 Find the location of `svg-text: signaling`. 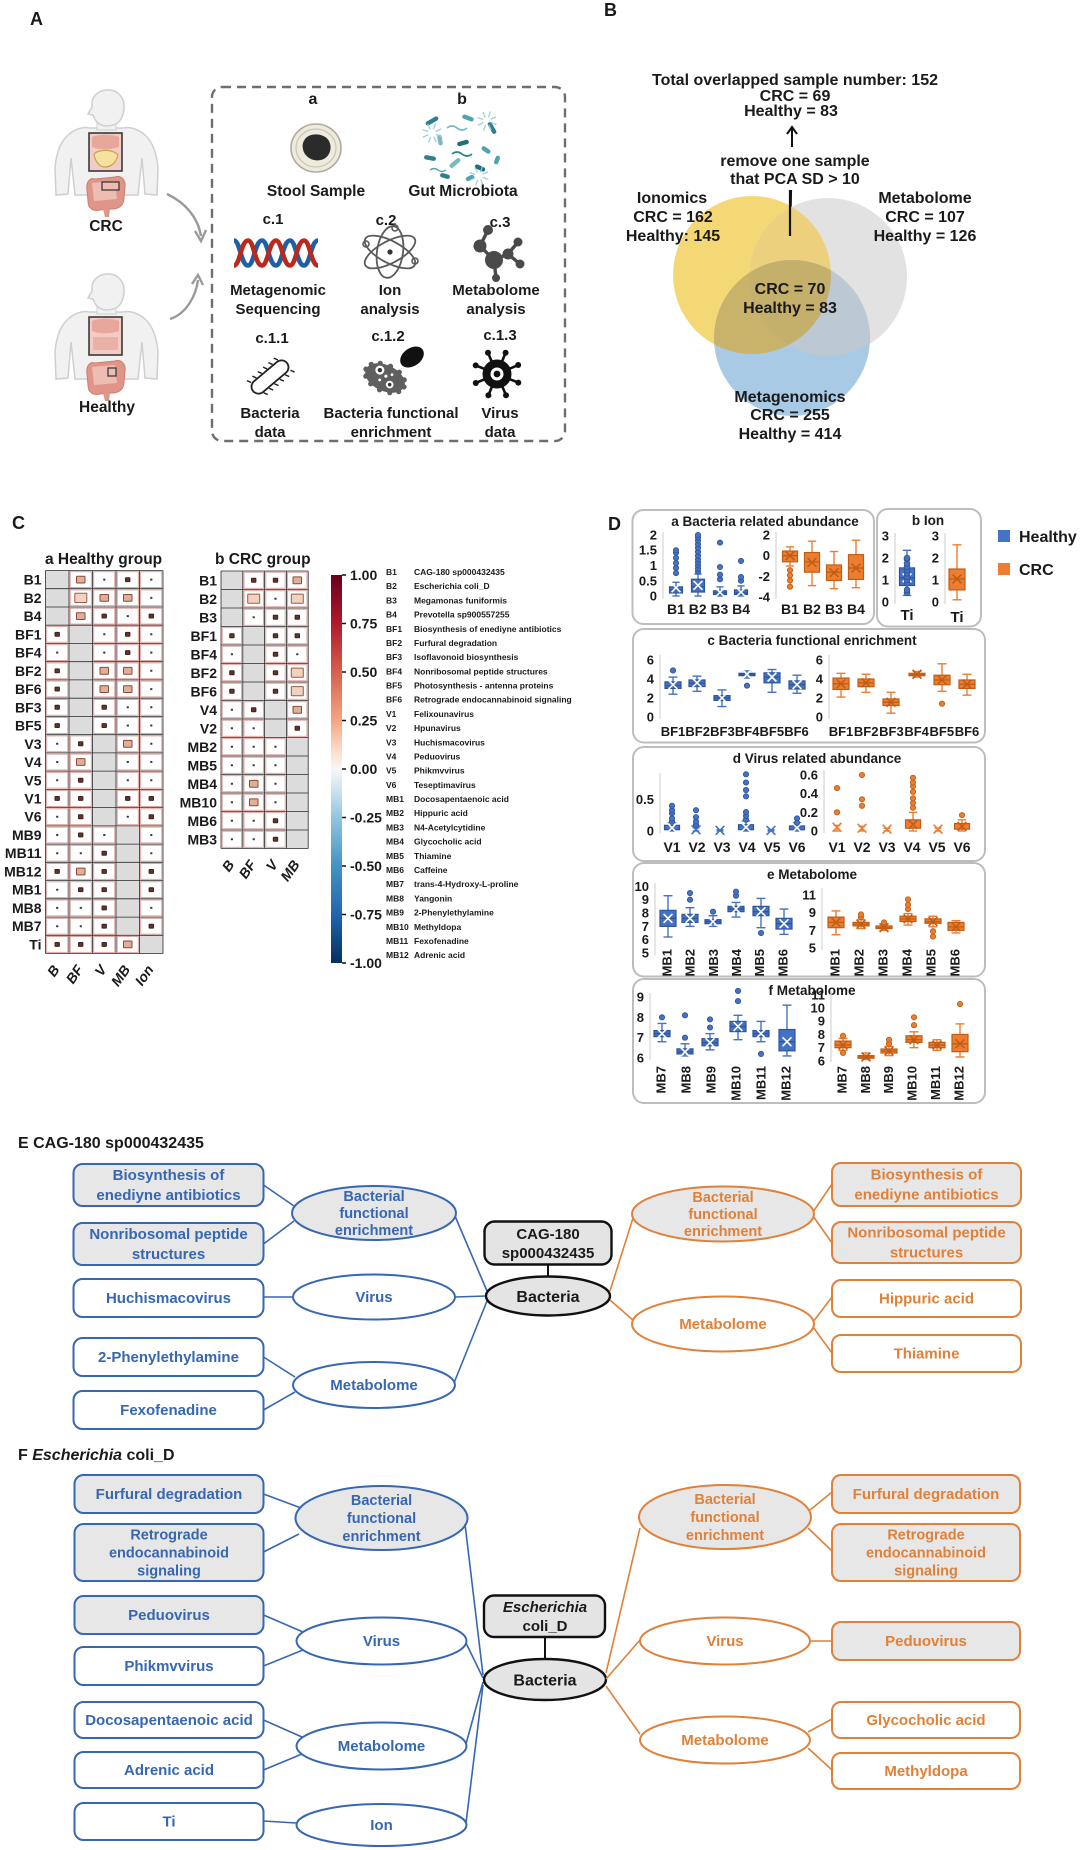

svg-text: signaling is located at coordinates (169, 1572).